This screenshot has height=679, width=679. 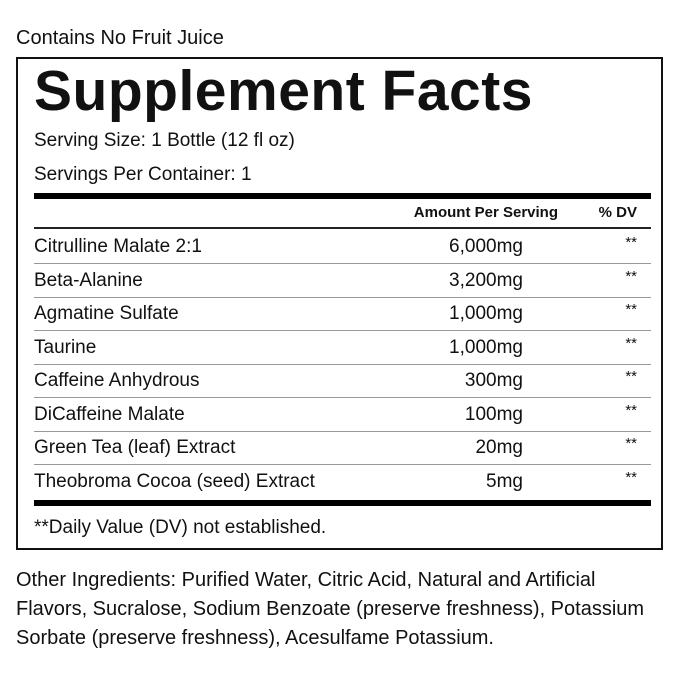 I want to click on table-row: Taurine 1,000mg **, so click(x=342, y=348).